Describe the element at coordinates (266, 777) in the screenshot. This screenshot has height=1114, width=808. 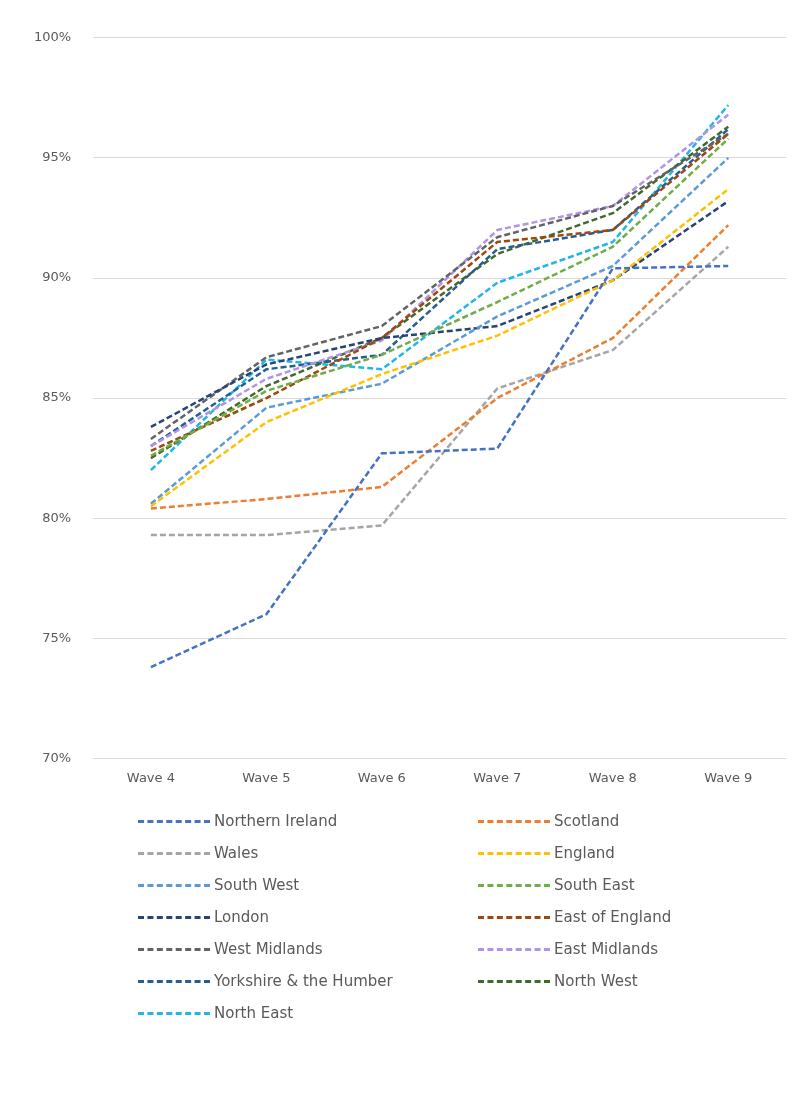
I see `x-tick-label: Wave 5` at that location.